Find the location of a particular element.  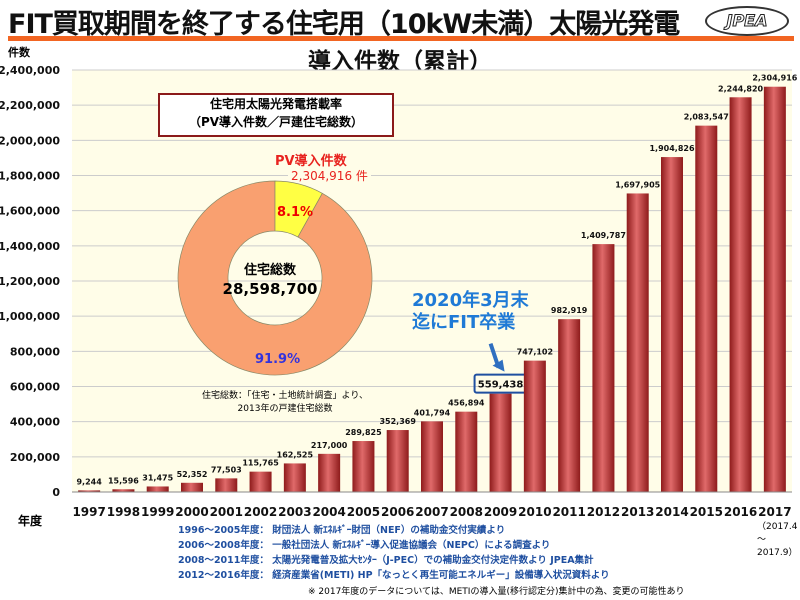

bar-2000 is located at coordinates (192, 487).